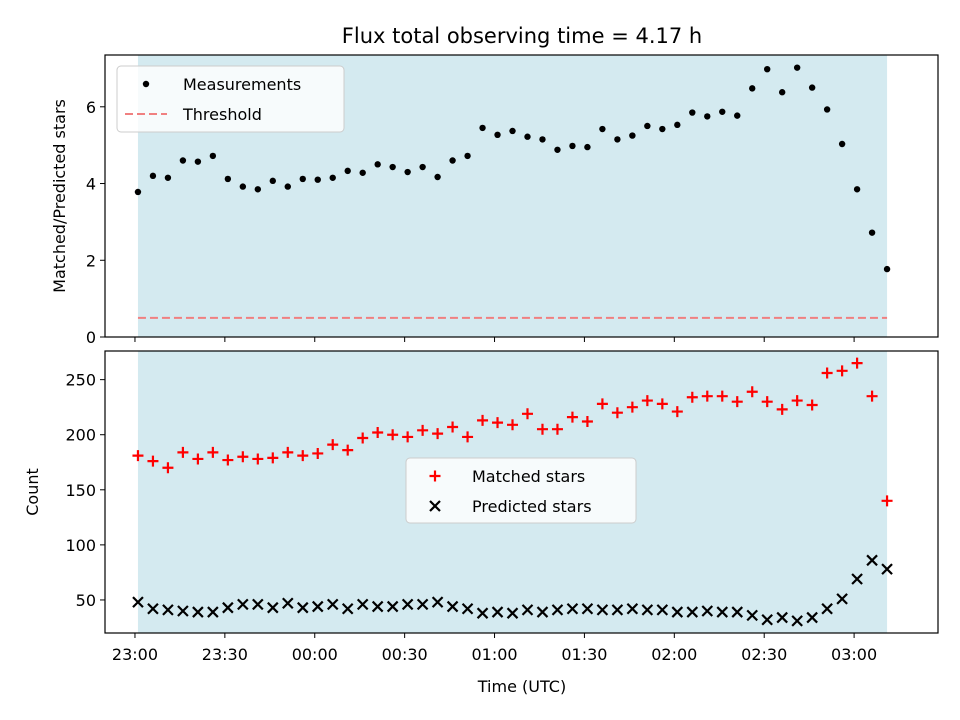 Image resolution: width=960 pixels, height=720 pixels. Describe the element at coordinates (32, 492) in the screenshot. I see `y-axis-label: Count` at that location.